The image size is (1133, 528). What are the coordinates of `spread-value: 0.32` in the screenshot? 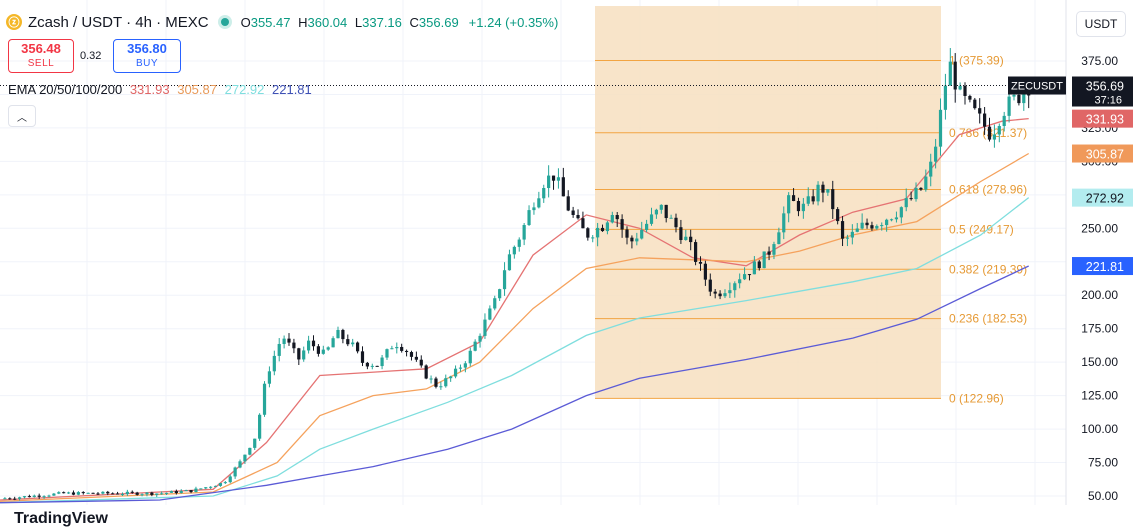 It's located at (91, 56).